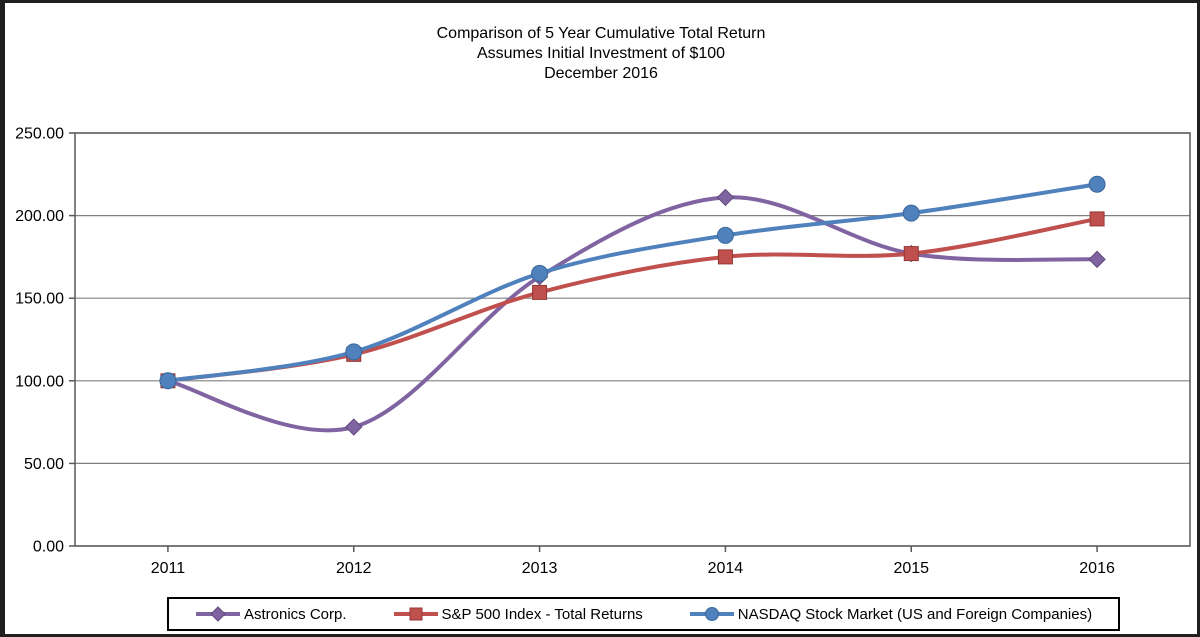  I want to click on x-tick-label: 2011, so click(168, 568).